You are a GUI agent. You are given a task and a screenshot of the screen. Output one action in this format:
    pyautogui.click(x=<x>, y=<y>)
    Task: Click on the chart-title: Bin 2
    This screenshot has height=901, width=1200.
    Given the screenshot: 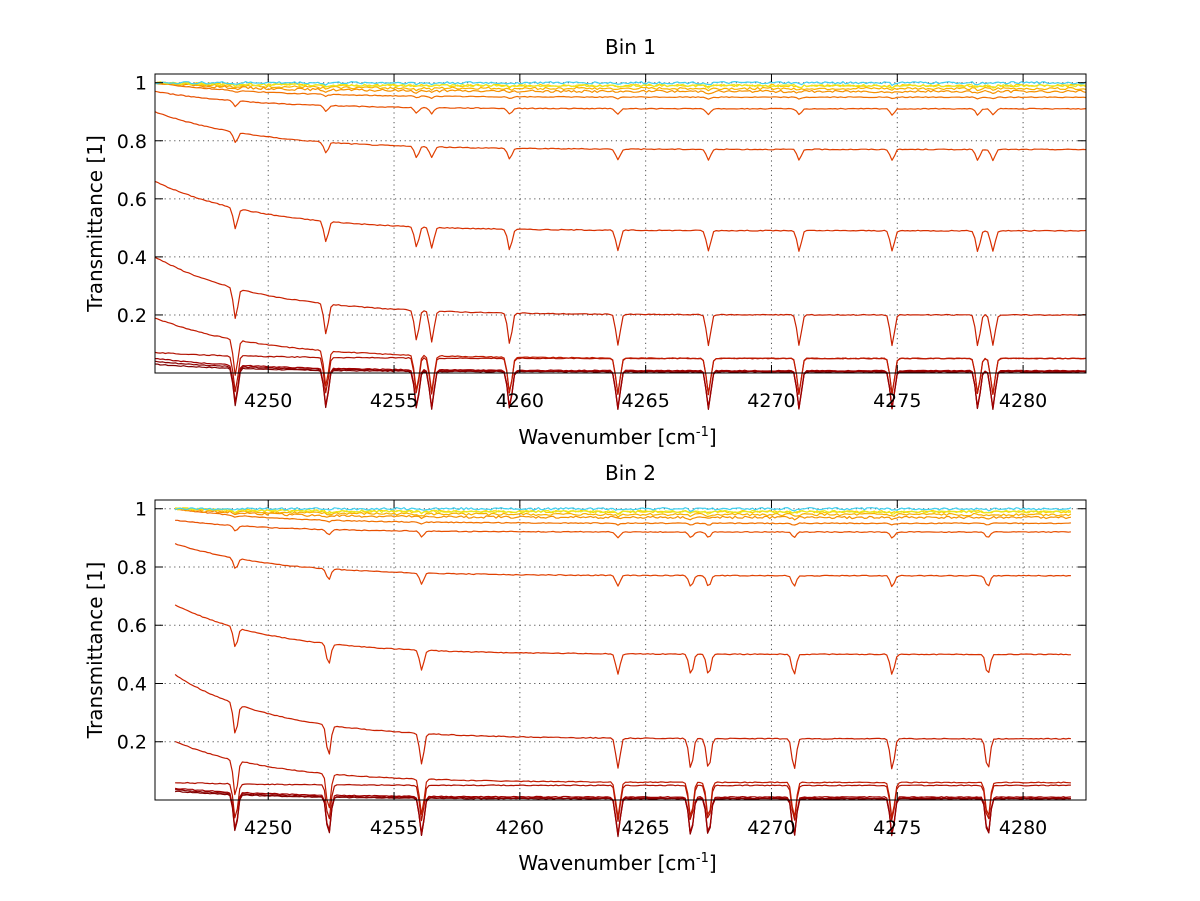 What is the action you would take?
    pyautogui.click(x=630, y=473)
    